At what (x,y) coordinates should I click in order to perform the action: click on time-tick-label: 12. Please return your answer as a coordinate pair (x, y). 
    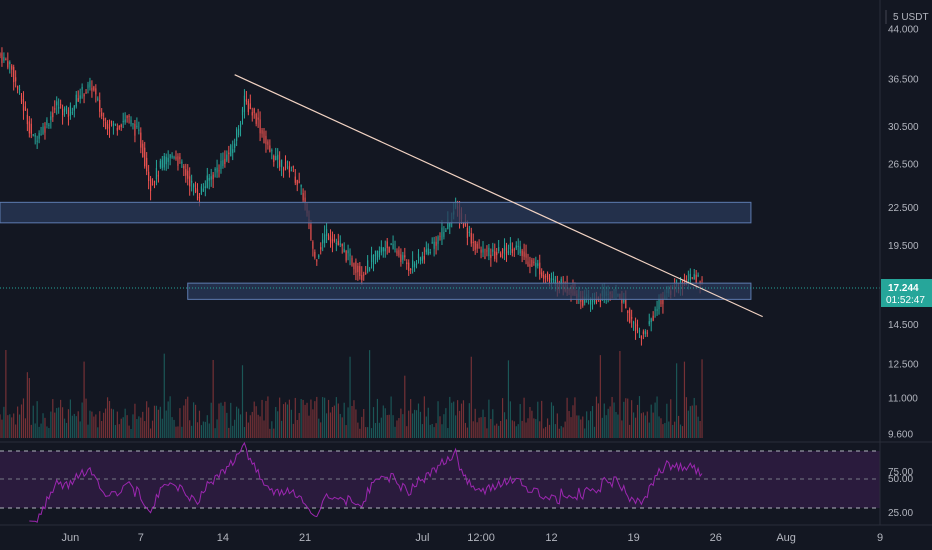
    Looking at the image, I should click on (551, 538).